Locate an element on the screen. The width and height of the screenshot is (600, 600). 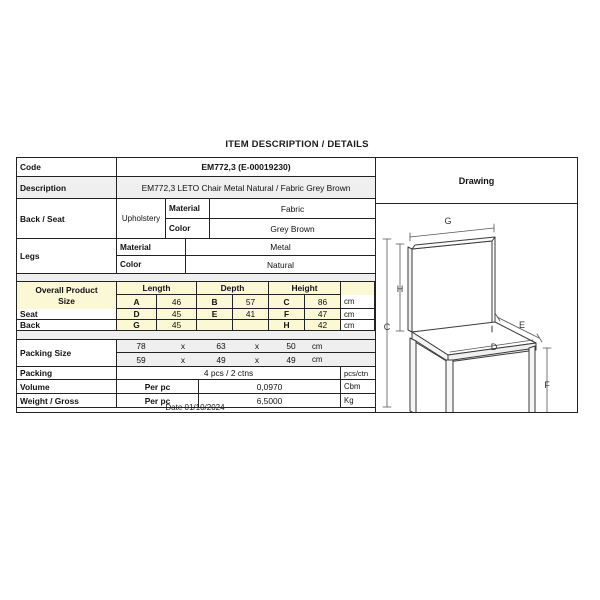
callout-g-label: G is located at coordinates (447, 221).